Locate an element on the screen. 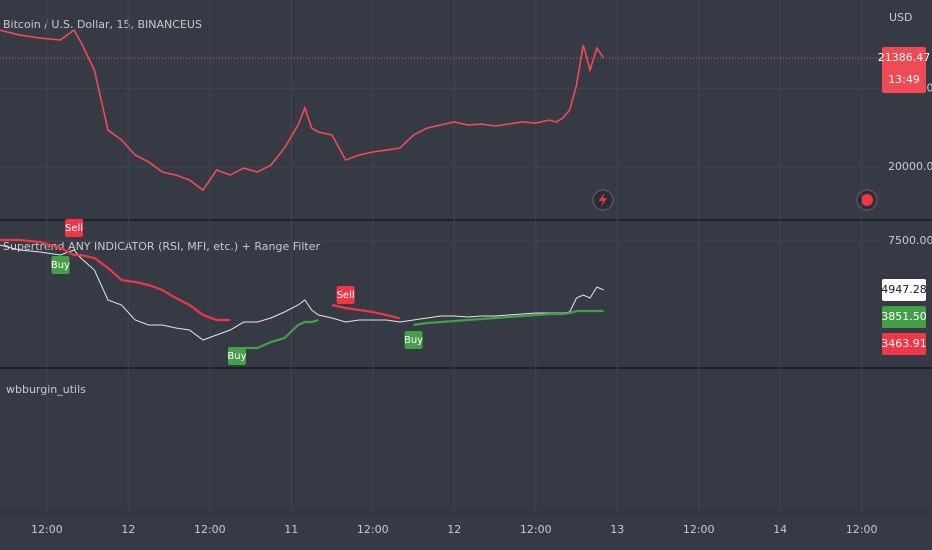  value-badge-label: 3851.50 is located at coordinates (904, 316).